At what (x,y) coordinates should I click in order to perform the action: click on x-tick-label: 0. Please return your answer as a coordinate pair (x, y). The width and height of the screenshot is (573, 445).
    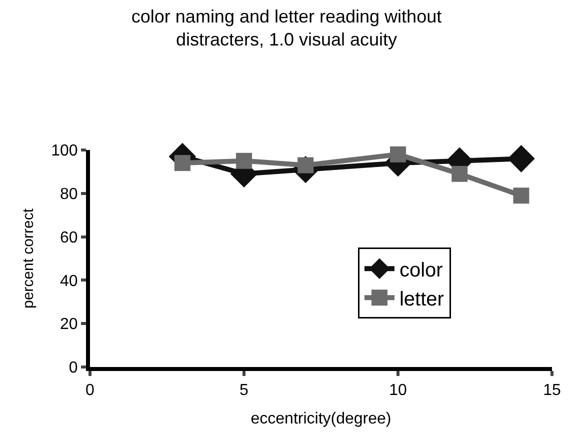
    Looking at the image, I should click on (90, 391).